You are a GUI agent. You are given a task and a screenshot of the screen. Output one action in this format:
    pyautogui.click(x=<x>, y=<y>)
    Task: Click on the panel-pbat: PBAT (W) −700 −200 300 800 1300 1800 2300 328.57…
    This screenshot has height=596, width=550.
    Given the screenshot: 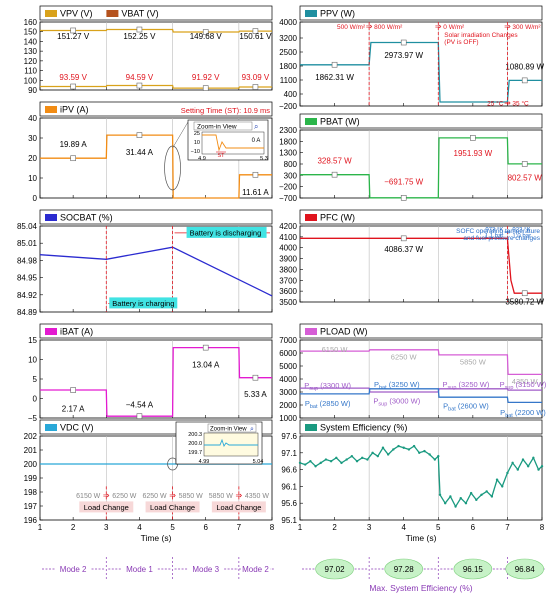 What is the action you would take?
    pyautogui.click(x=411, y=158)
    